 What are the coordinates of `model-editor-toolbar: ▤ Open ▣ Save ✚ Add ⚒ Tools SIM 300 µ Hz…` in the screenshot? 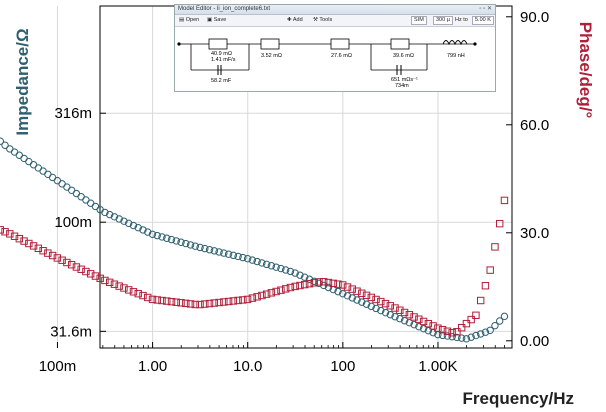 It's located at (335, 21).